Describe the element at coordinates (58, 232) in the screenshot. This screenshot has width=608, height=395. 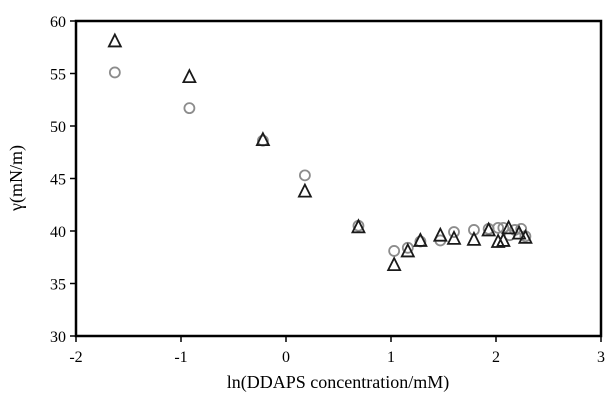
I see `y-tick-label: 40` at that location.